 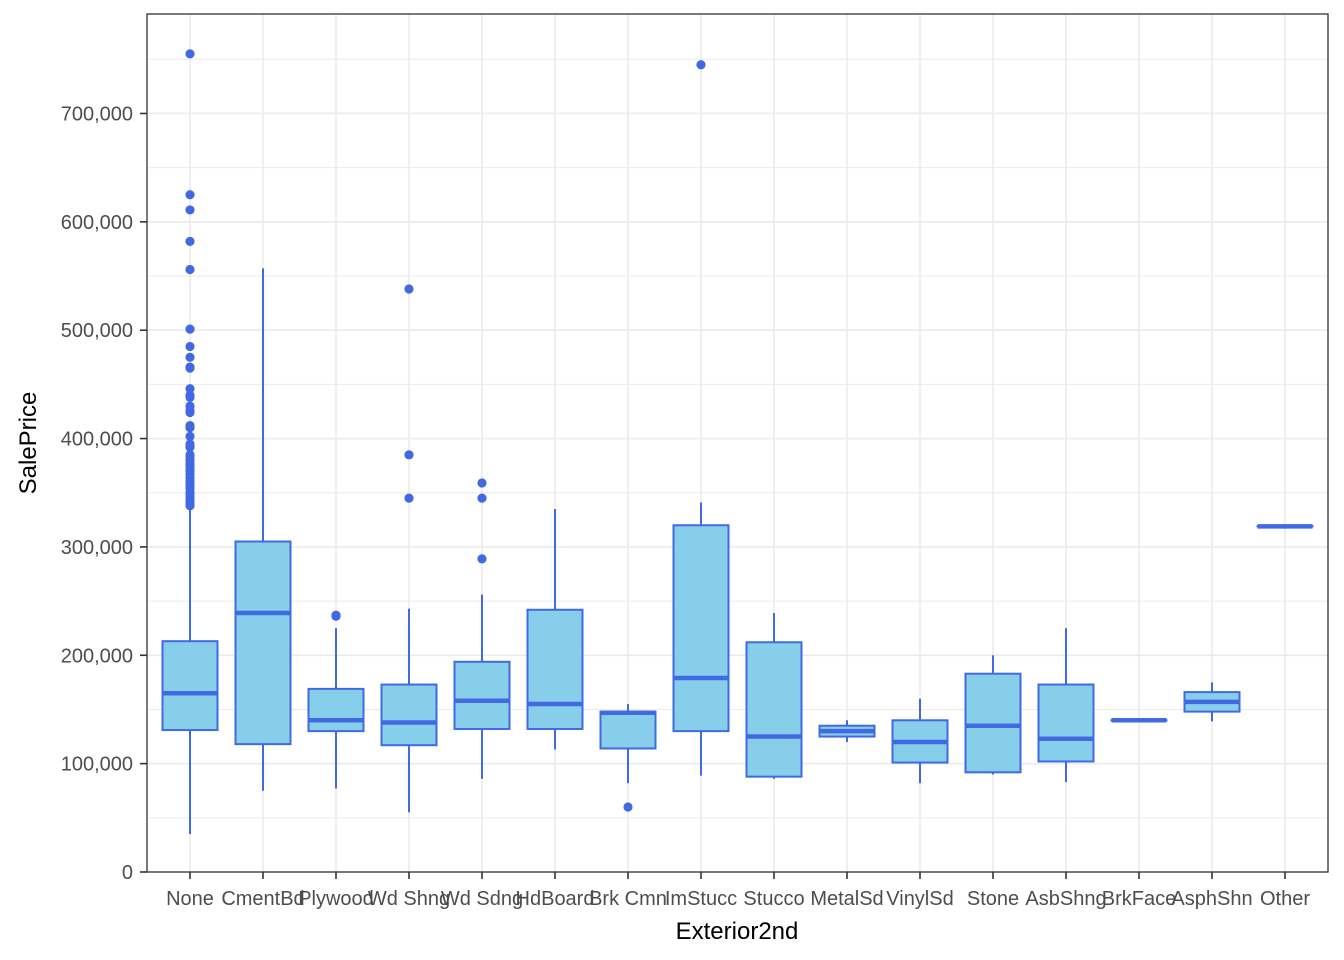 I want to click on y-tick-label: 200,000, so click(x=97, y=656).